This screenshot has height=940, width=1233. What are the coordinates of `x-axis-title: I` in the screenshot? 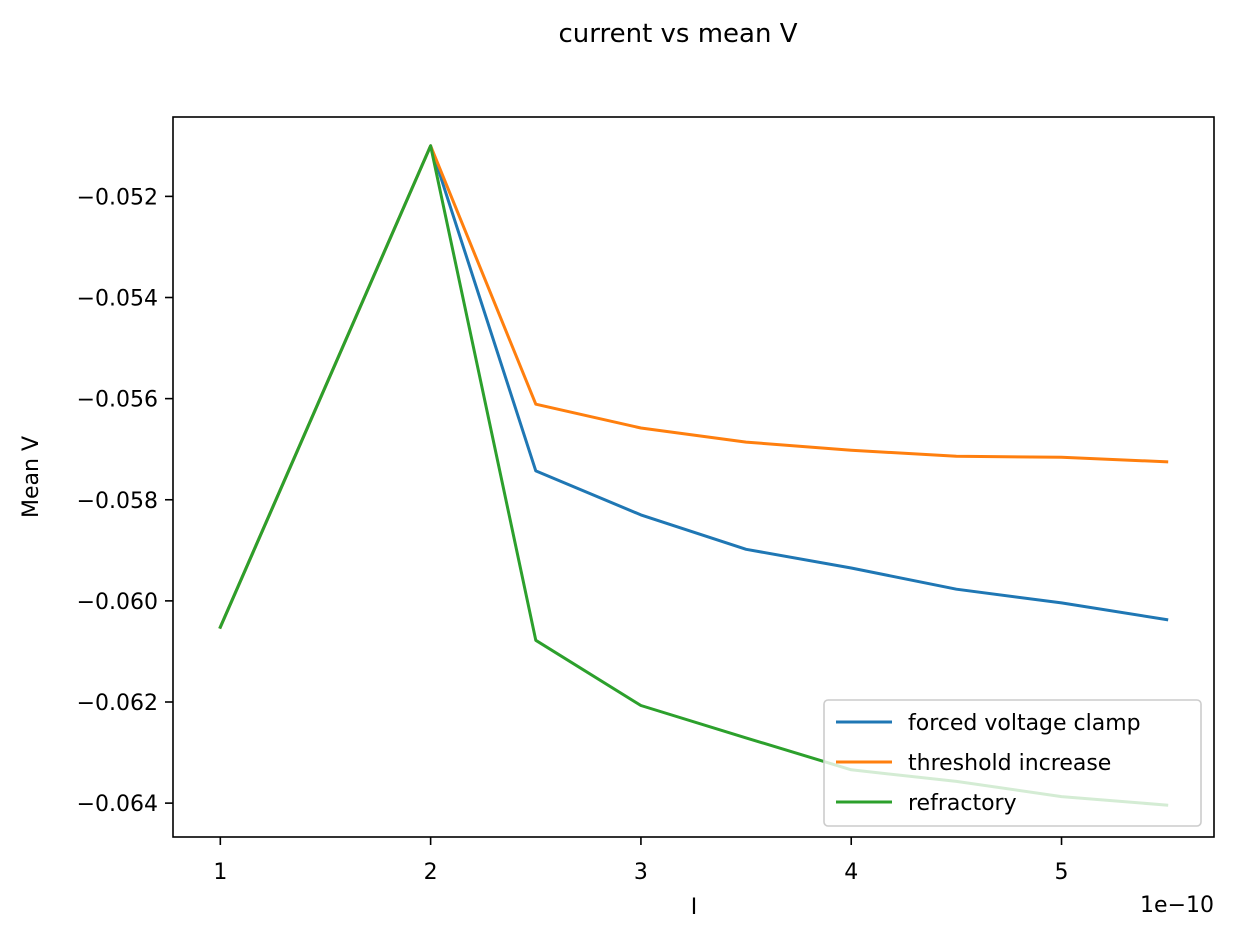 It's located at (694, 907).